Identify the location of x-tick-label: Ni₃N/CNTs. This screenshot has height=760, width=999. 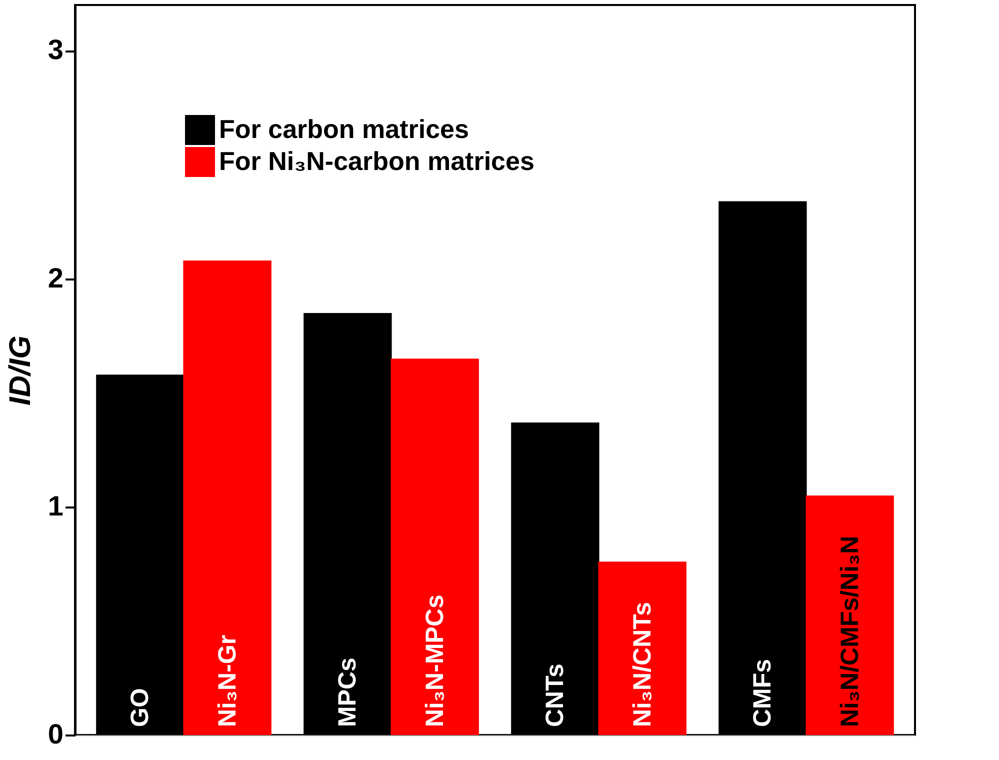
(642, 664).